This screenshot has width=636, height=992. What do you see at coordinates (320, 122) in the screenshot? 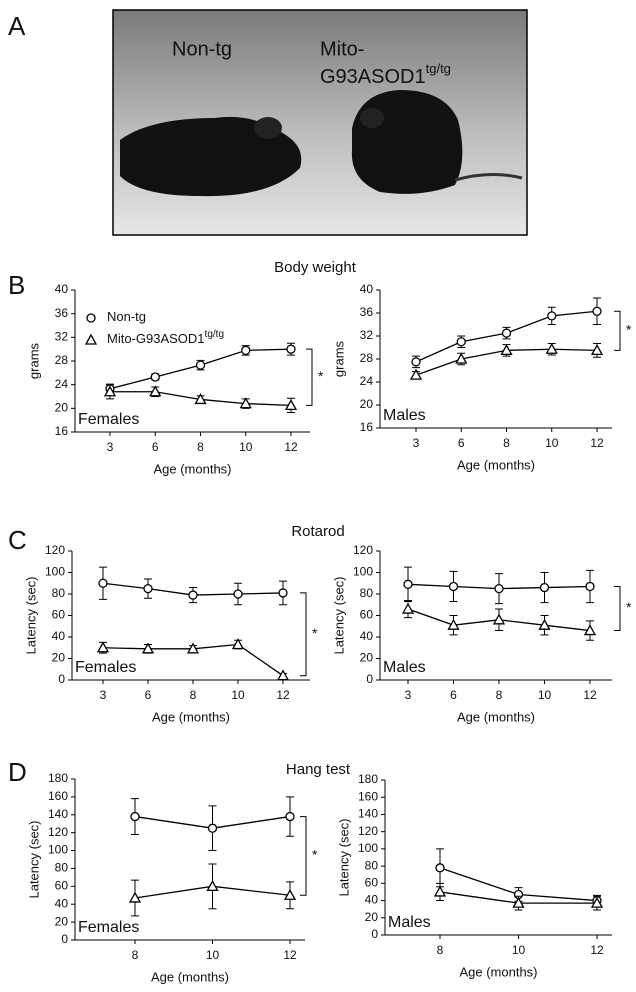
I see `photo: Non-tg Mito- G93ASOD1tg/tg` at bounding box center [320, 122].